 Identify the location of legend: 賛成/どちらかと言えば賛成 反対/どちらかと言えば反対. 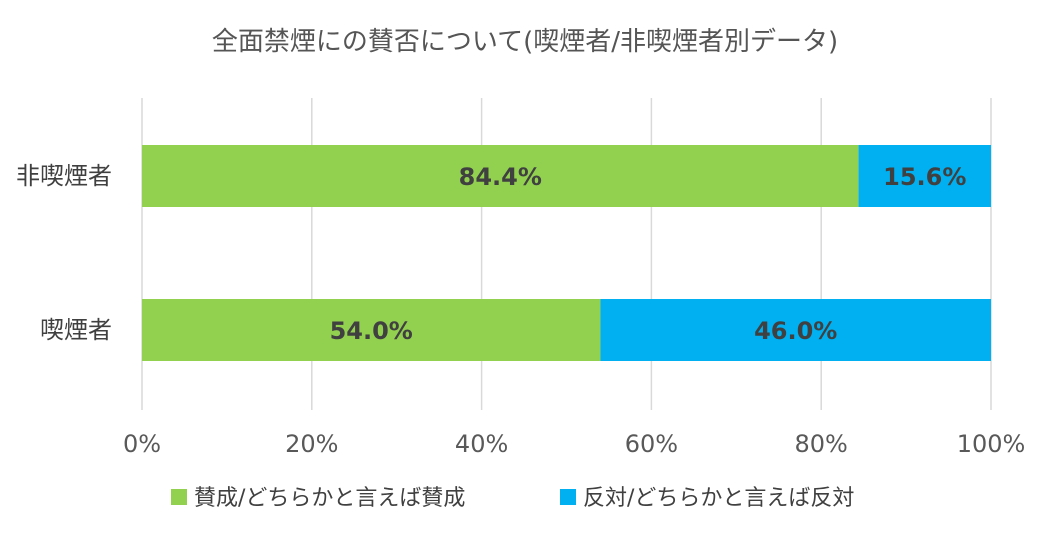
(512, 498).